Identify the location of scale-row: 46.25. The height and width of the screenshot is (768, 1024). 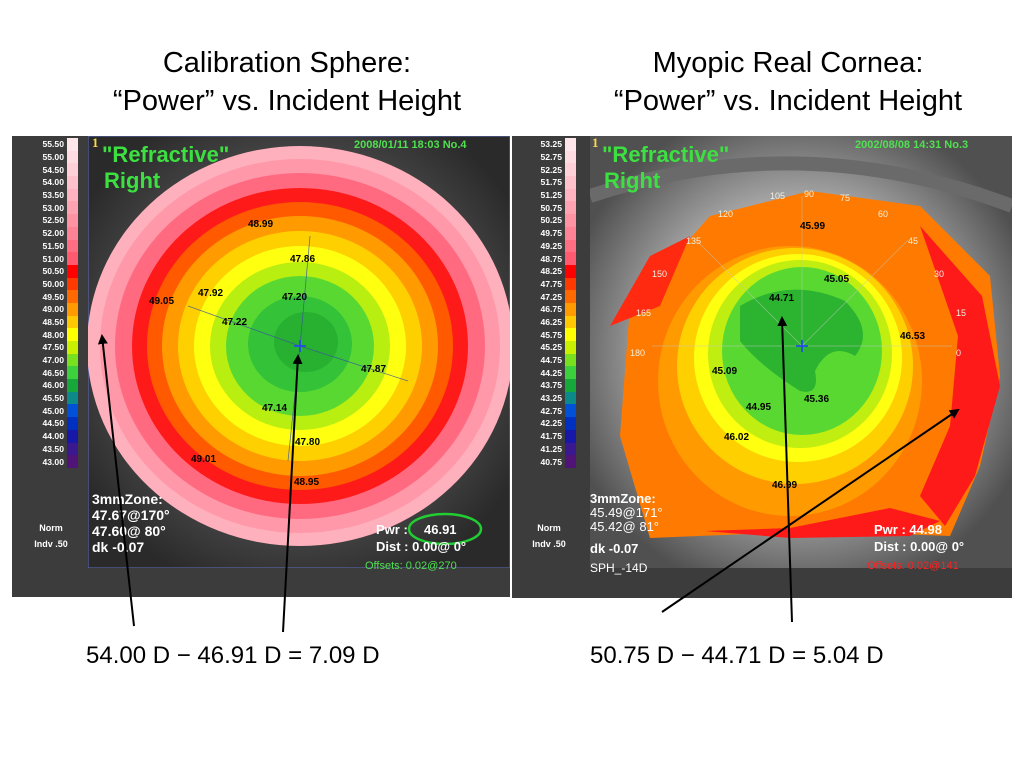
(554, 322).